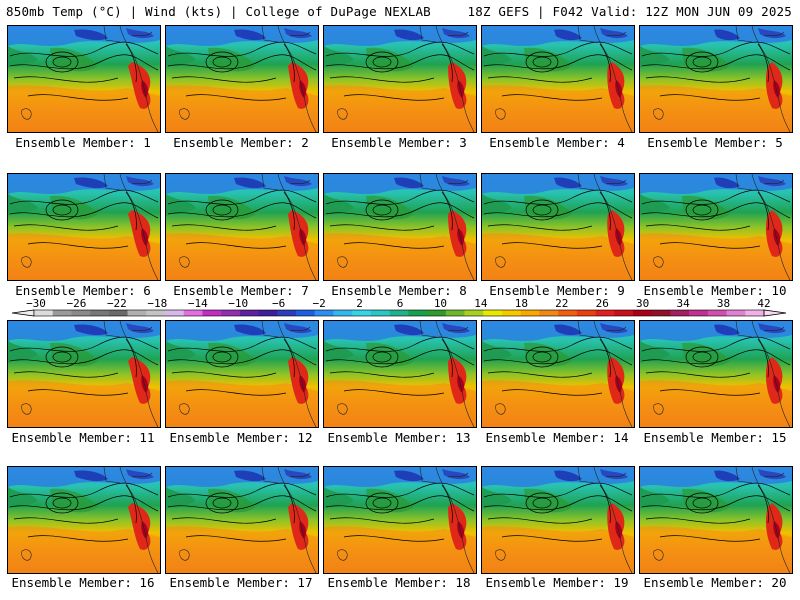 Image resolution: width=800 pixels, height=600 pixels. Describe the element at coordinates (561, 303) in the screenshot. I see `colorbar-tick-label: 22` at that location.